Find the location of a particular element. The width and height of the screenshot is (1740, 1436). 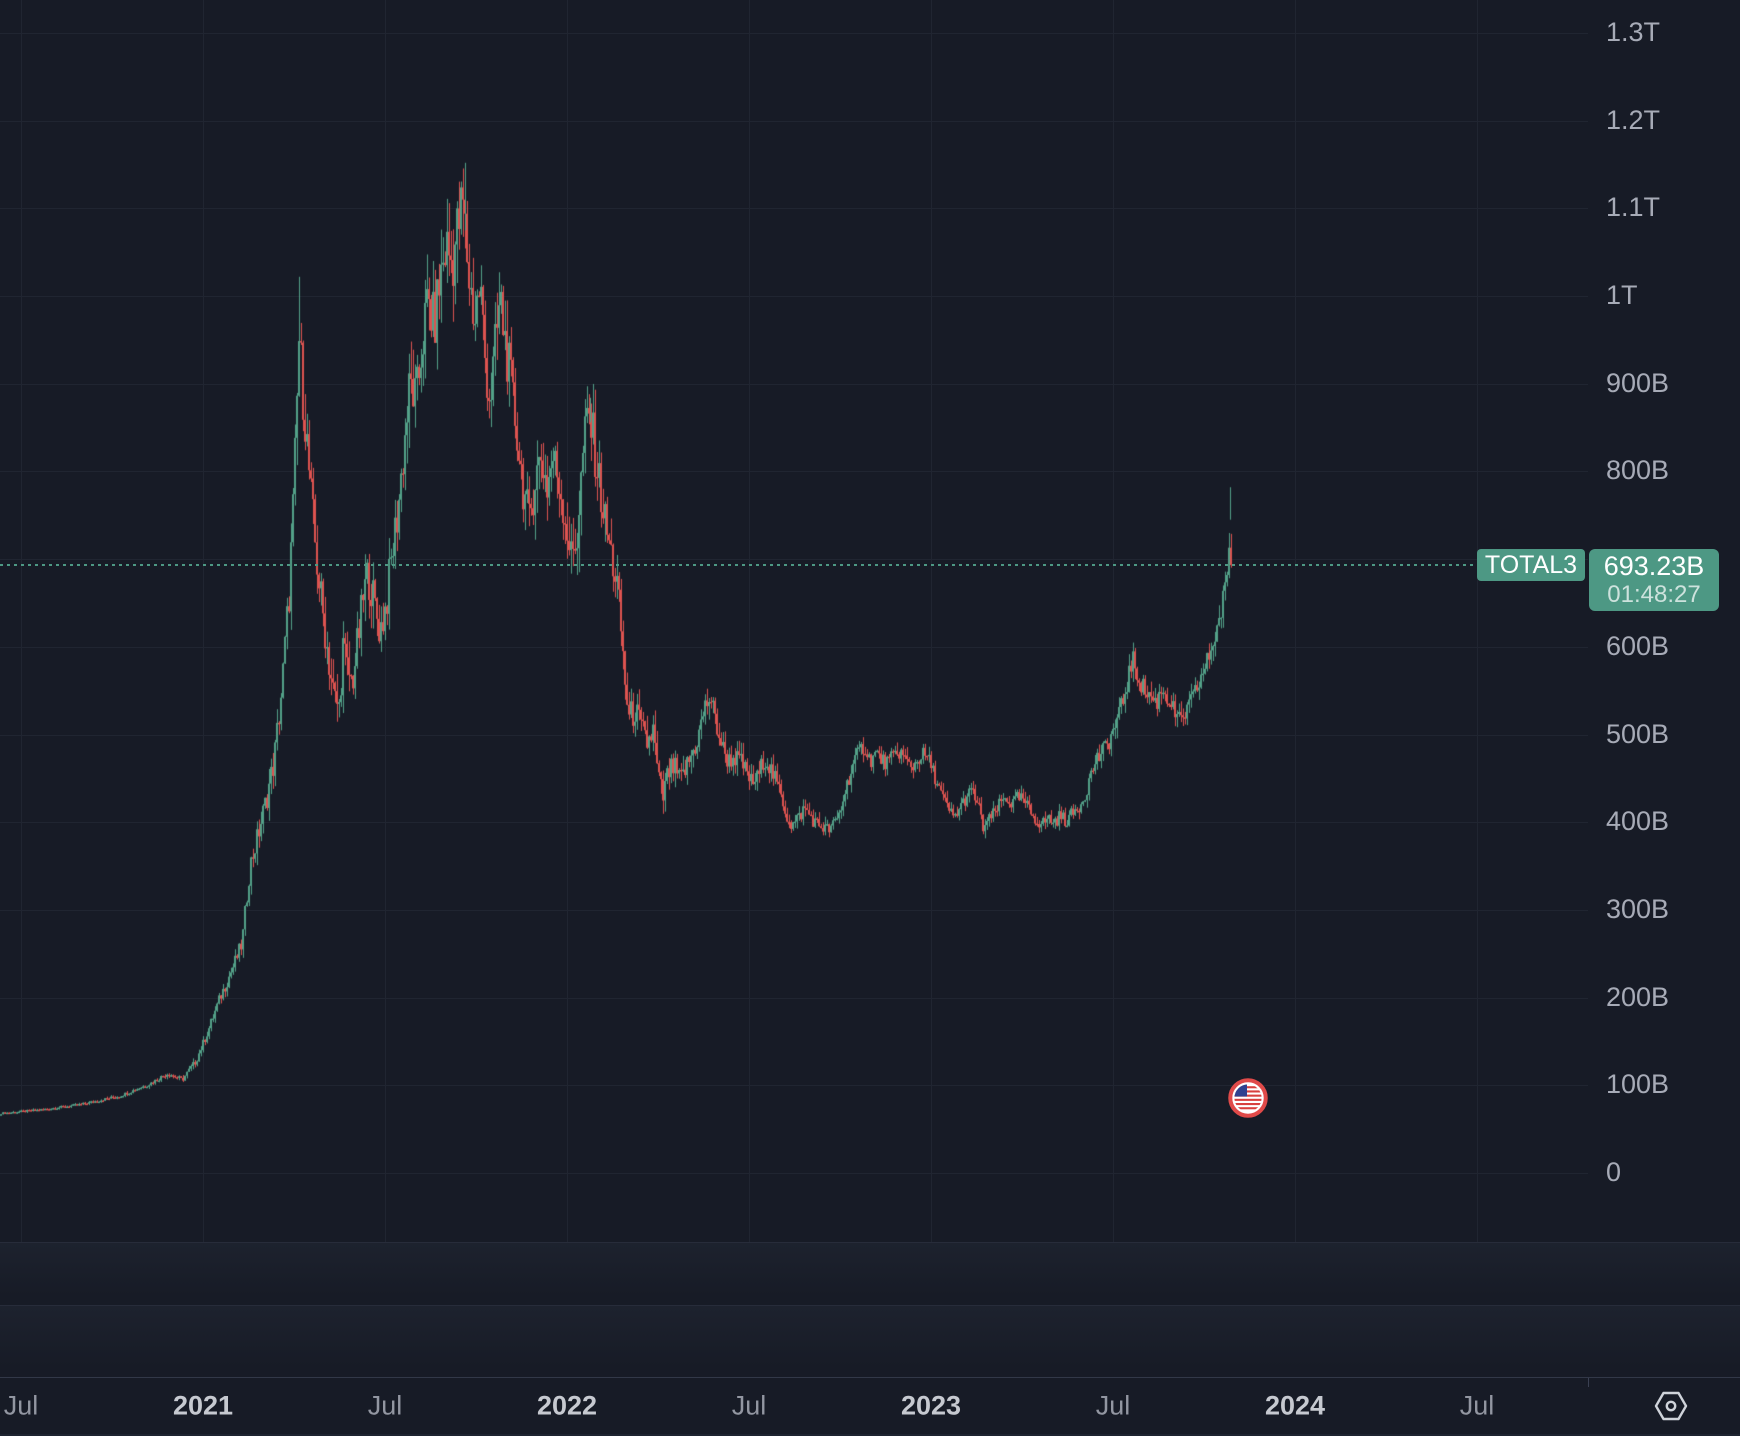

symbol-label: TOTAL3 is located at coordinates (1531, 564).